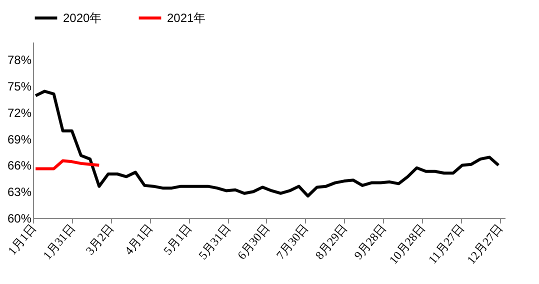 This screenshot has width=539, height=284. I want to click on x-tick-label: 5月1日, so click(177, 239).